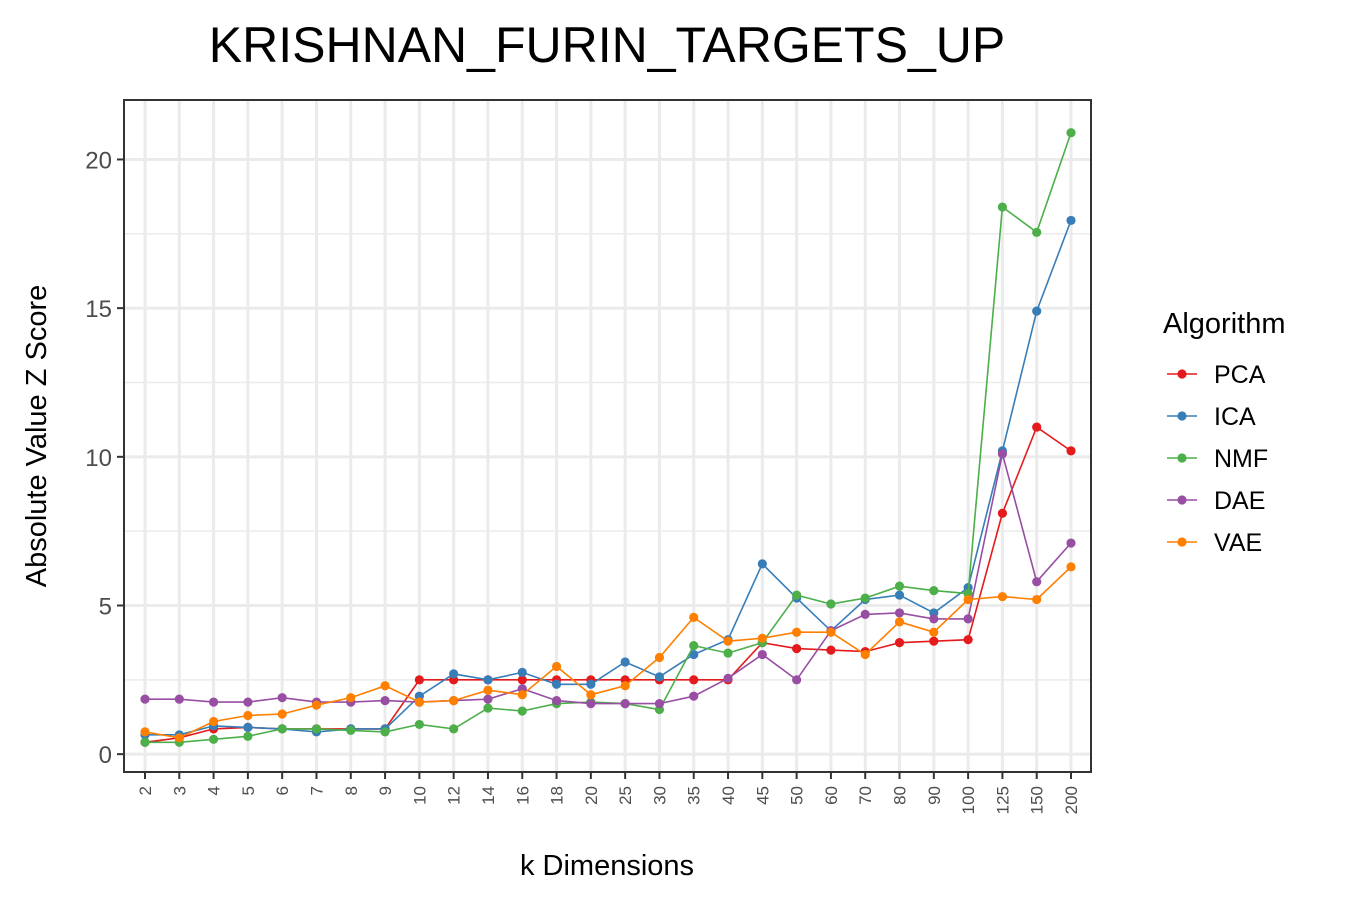  I want to click on x-tick-label: 35, so click(694, 795).